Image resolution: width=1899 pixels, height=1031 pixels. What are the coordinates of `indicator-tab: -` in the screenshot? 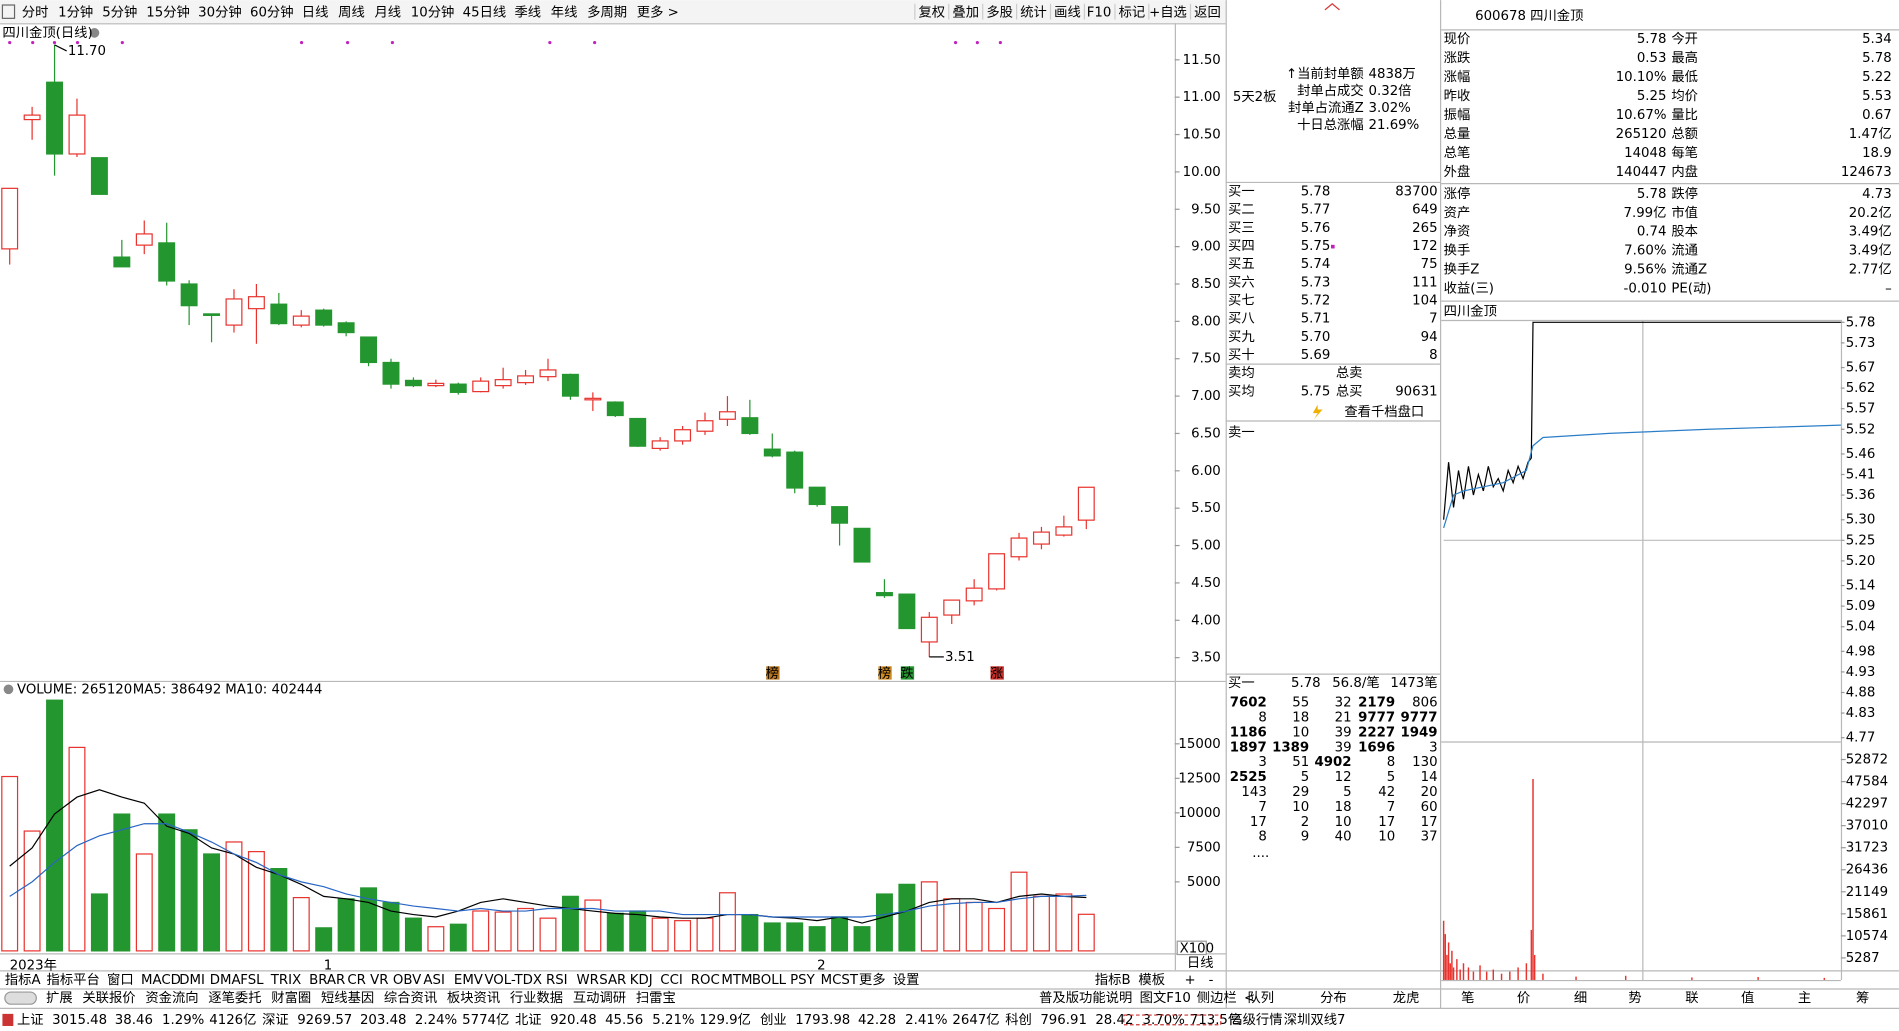 It's located at (1211, 980).